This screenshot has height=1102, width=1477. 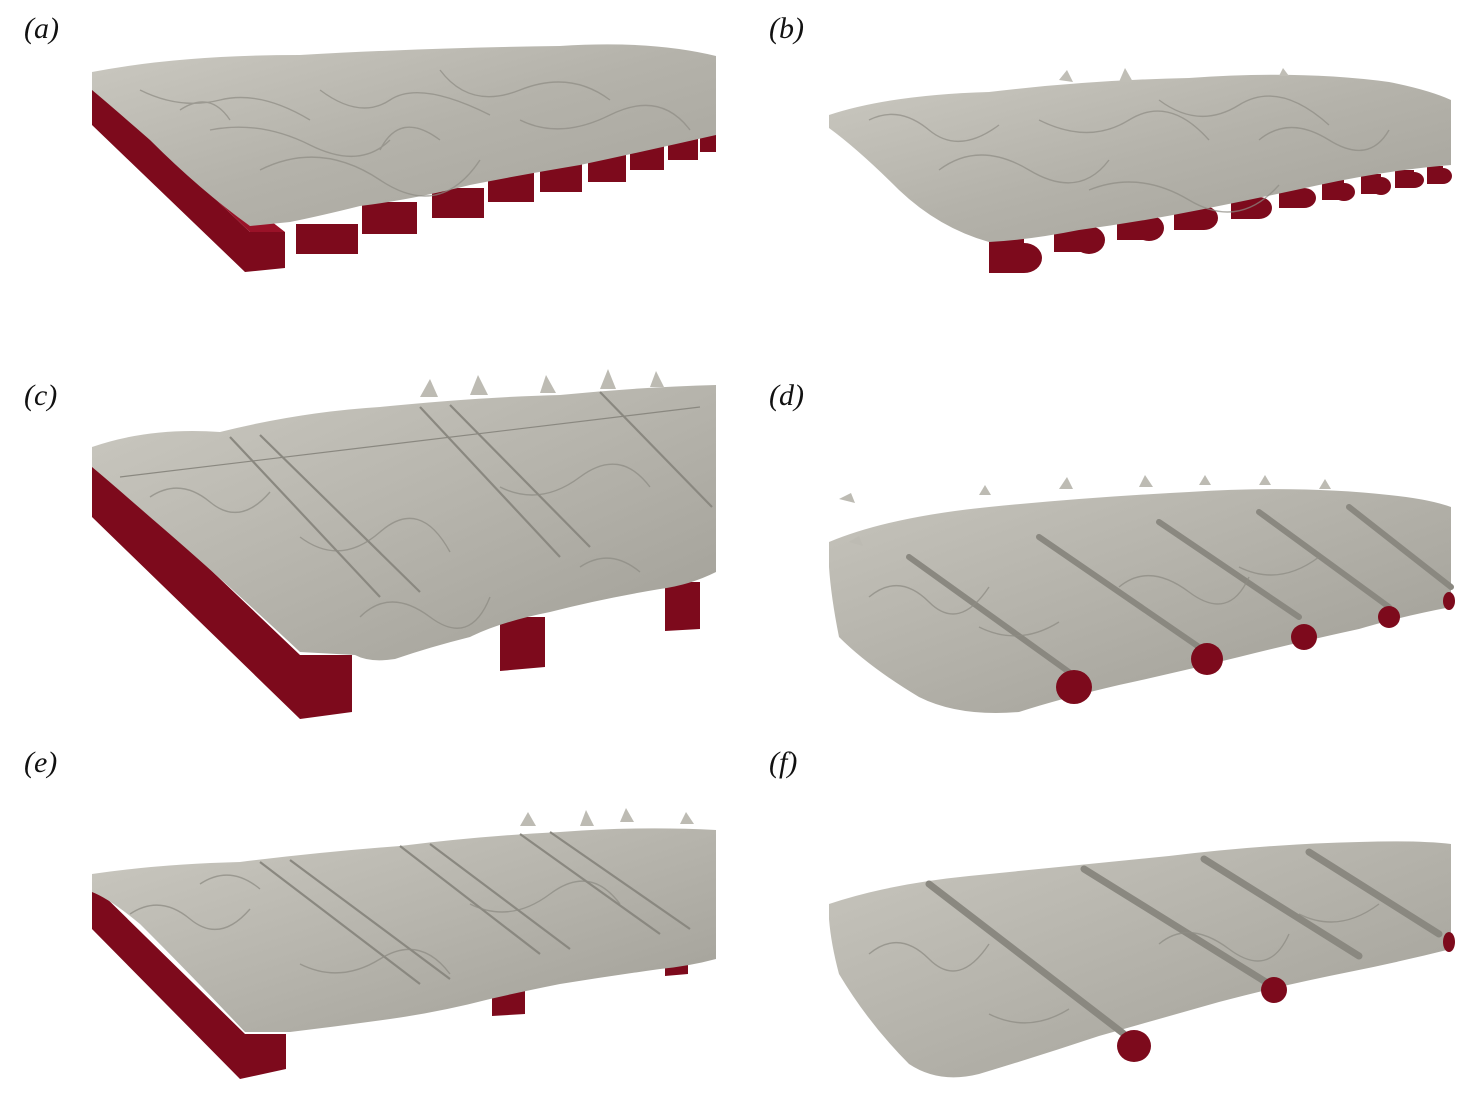 What do you see at coordinates (783, 762) in the screenshot?
I see `panel-label-f: (f)` at bounding box center [783, 762].